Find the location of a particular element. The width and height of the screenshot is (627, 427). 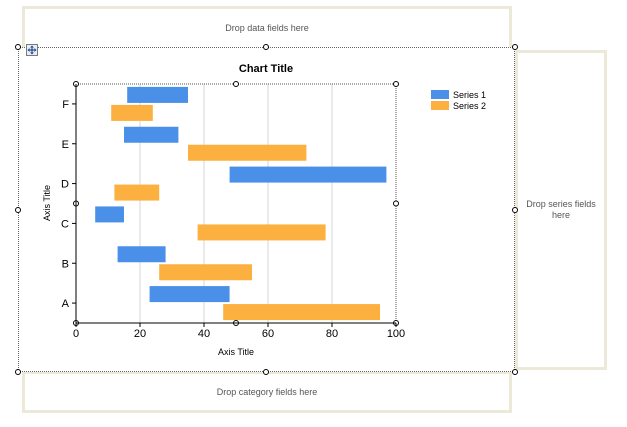

resize-handle-top-left is located at coordinates (18, 47).